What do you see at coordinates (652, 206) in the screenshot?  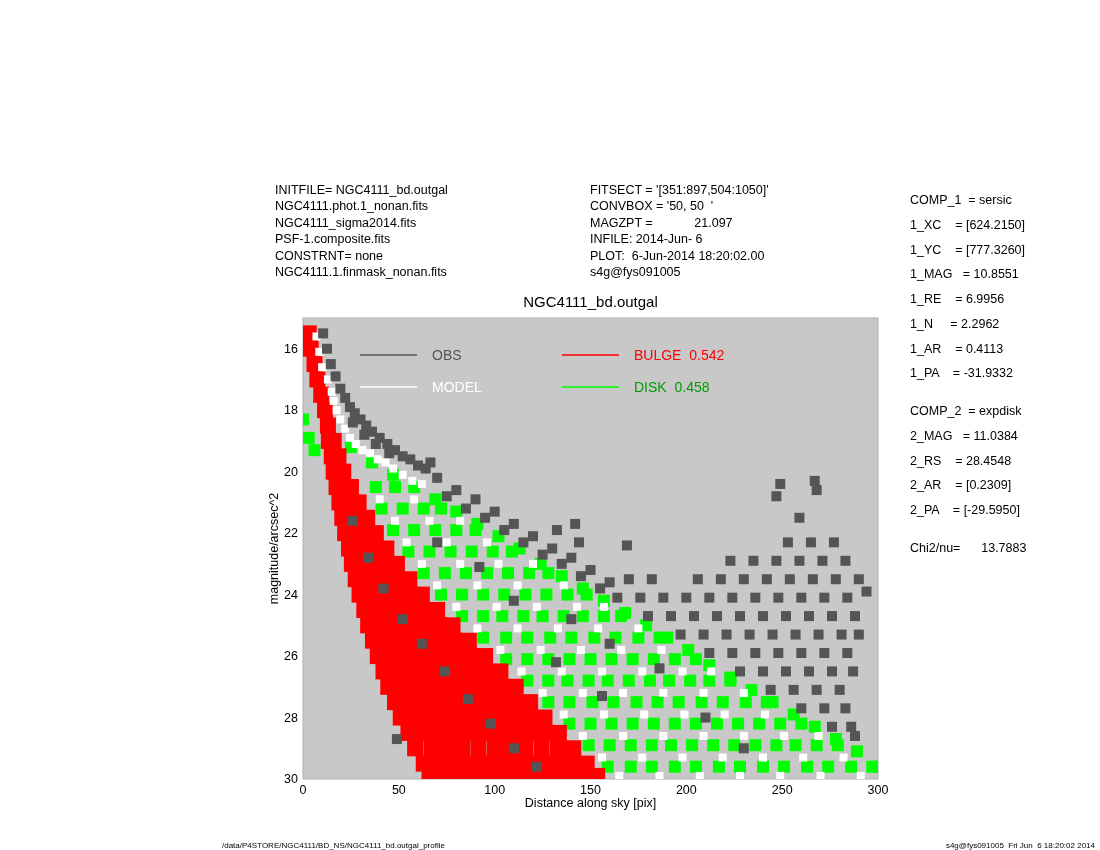 I see `text: CONVBOX = '50, 50 '` at bounding box center [652, 206].